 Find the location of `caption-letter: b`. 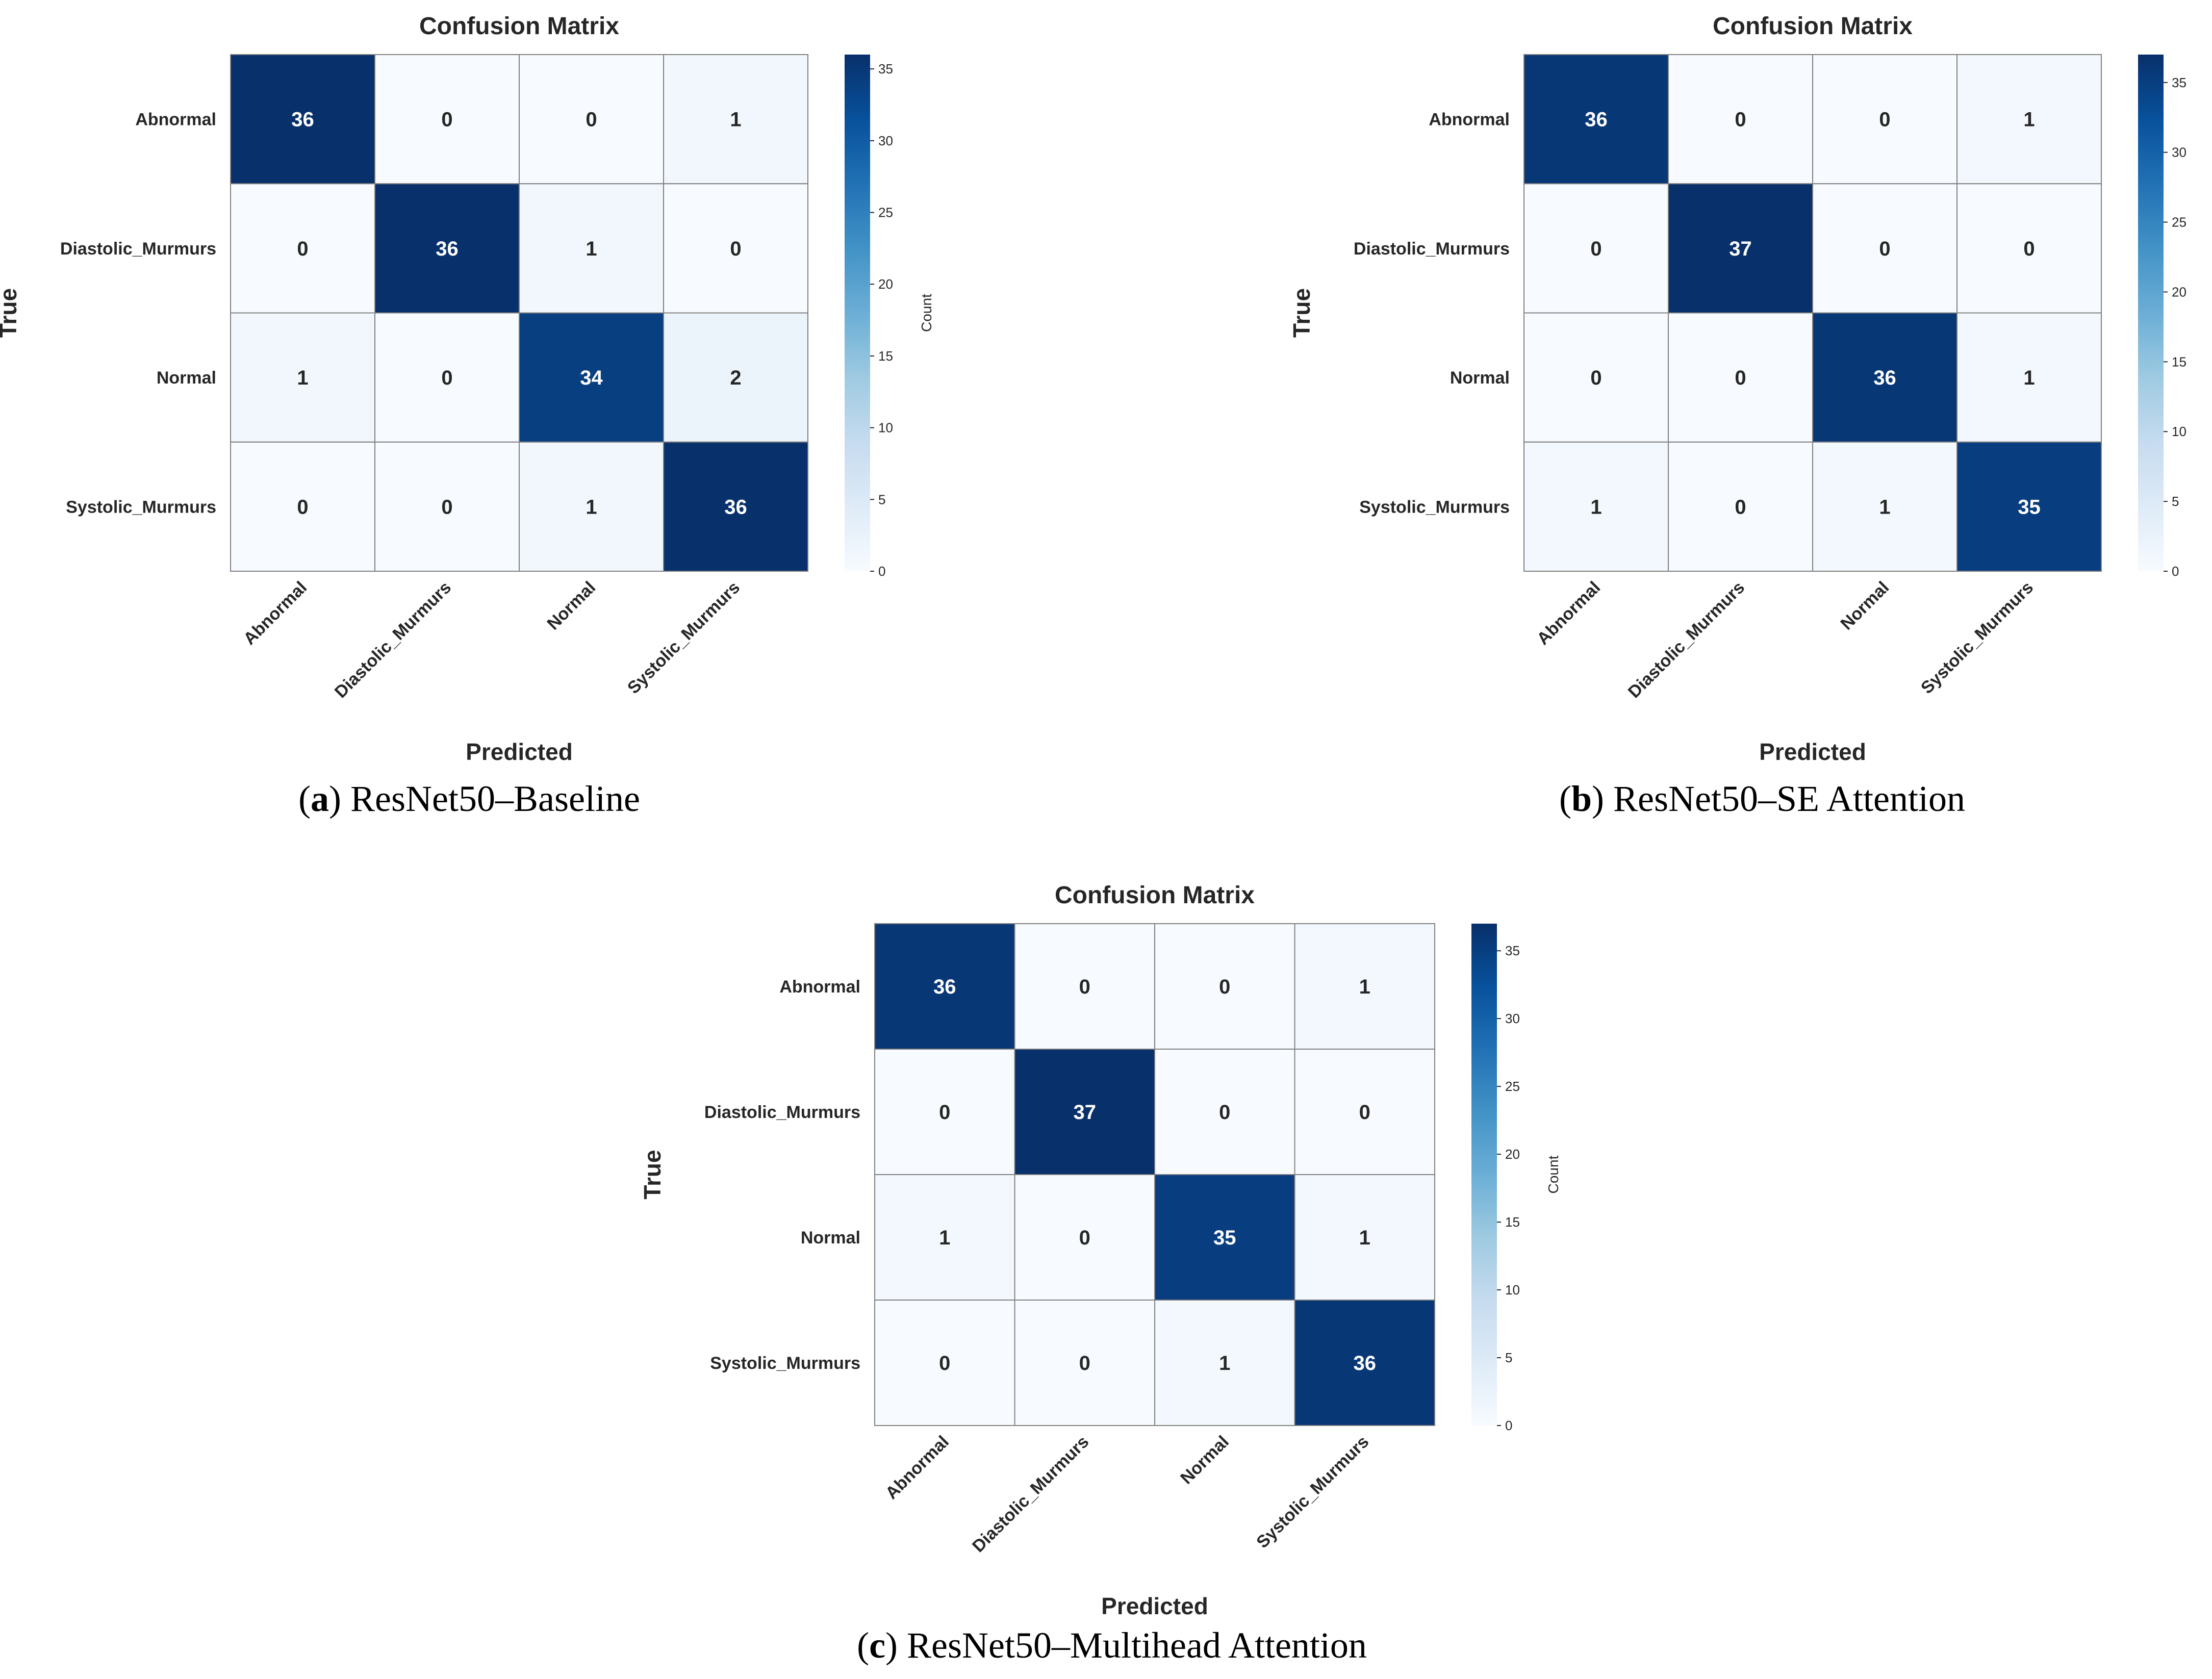

caption-letter: b is located at coordinates (1581, 798).